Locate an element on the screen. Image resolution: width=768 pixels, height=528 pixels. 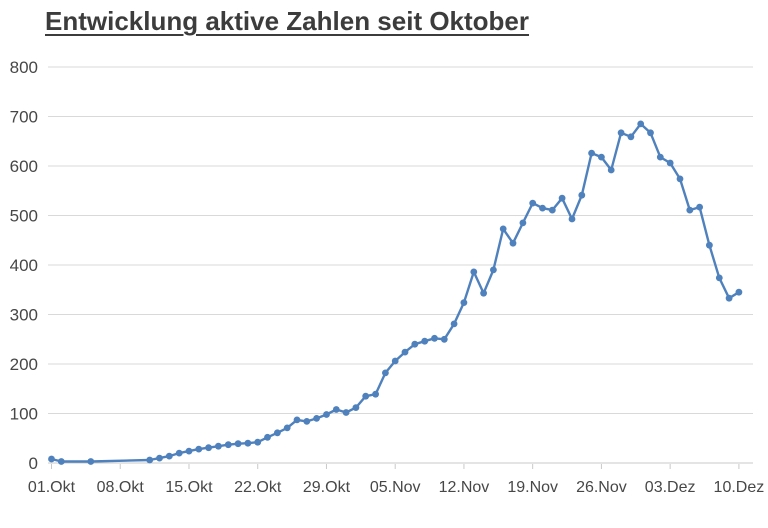
y-tick-label: 700 is located at coordinates (24, 117).